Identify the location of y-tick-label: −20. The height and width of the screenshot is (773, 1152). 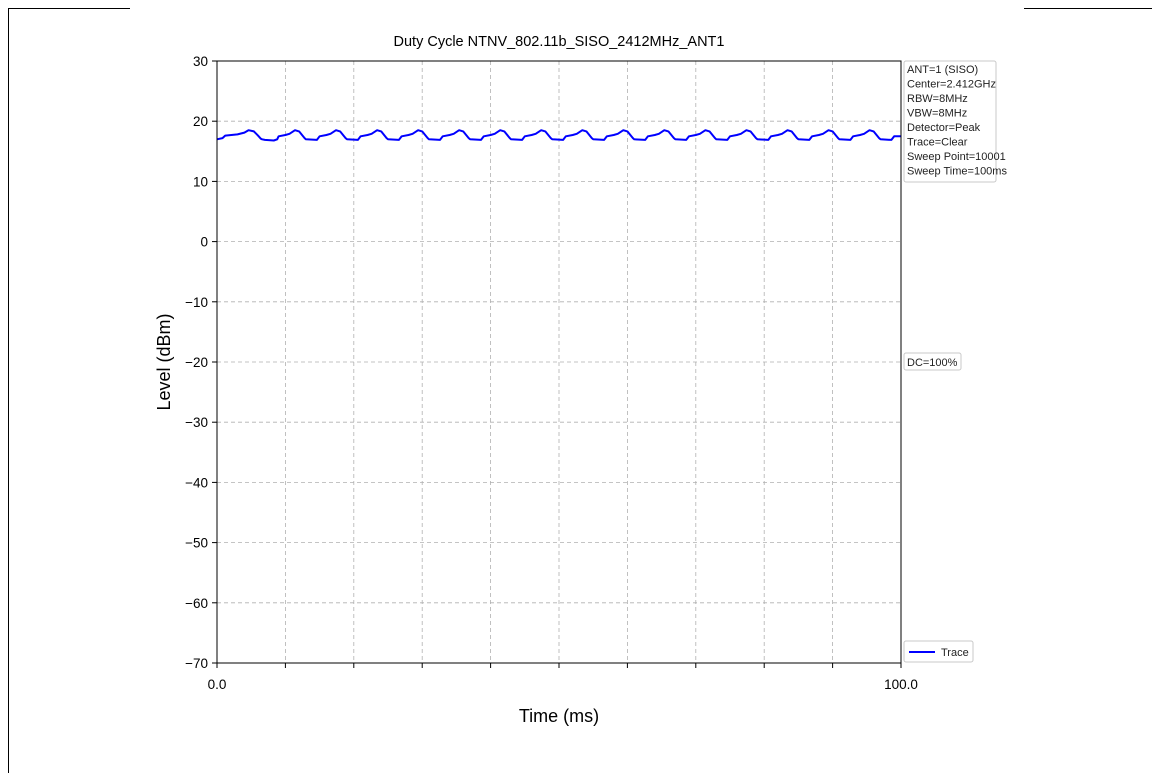
(196, 362).